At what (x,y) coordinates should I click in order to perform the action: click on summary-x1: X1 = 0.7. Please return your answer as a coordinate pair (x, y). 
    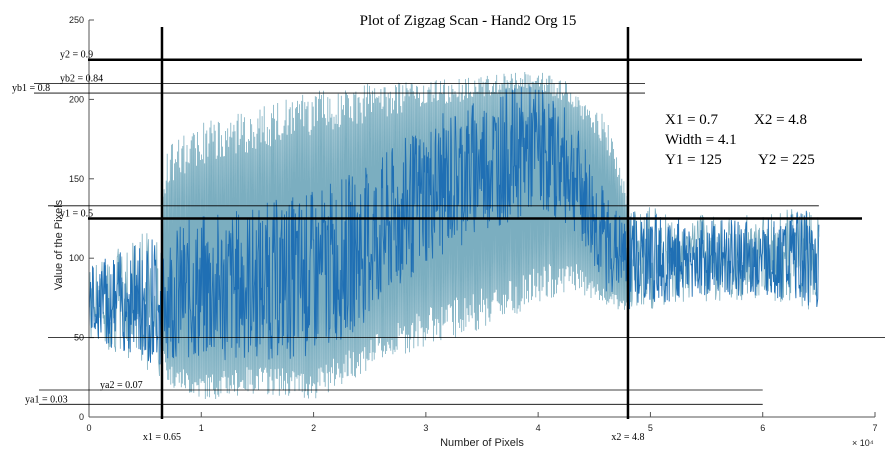
    Looking at the image, I should click on (692, 120).